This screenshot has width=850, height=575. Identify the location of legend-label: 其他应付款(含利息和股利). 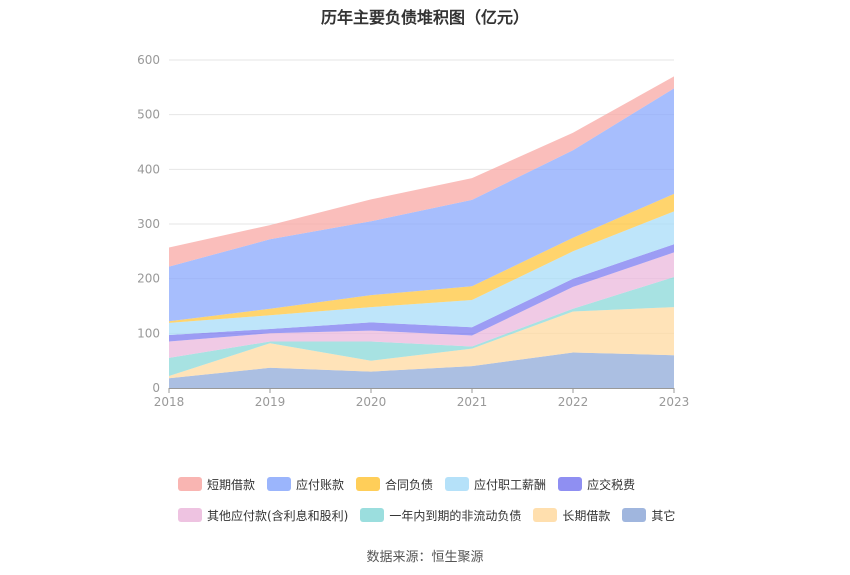
(278, 515).